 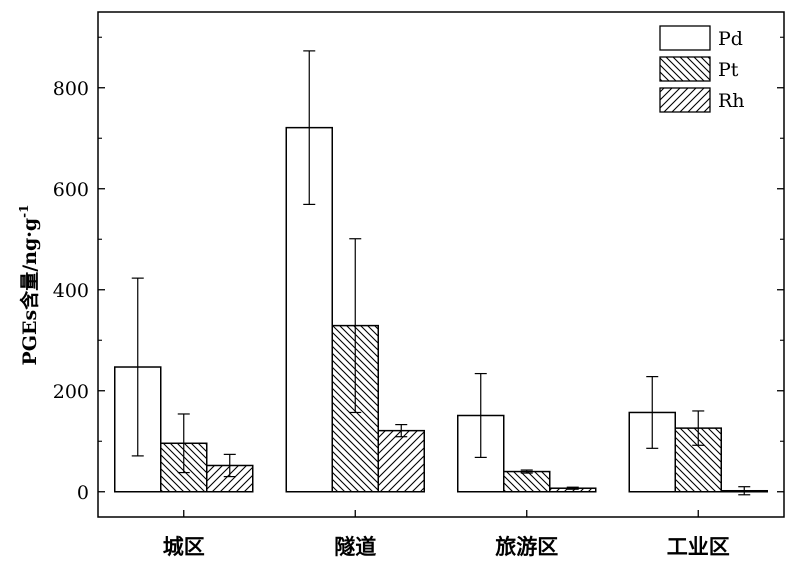 What do you see at coordinates (685, 100) in the screenshot?
I see `legend-swatch-rh` at bounding box center [685, 100].